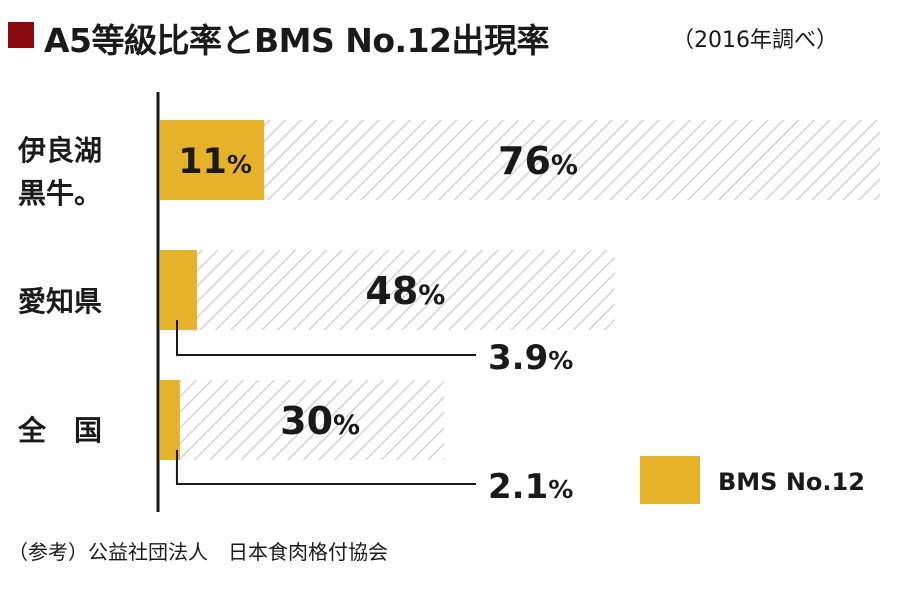  What do you see at coordinates (60, 193) in the screenshot?
I see `category-label: 黒牛。` at bounding box center [60, 193].